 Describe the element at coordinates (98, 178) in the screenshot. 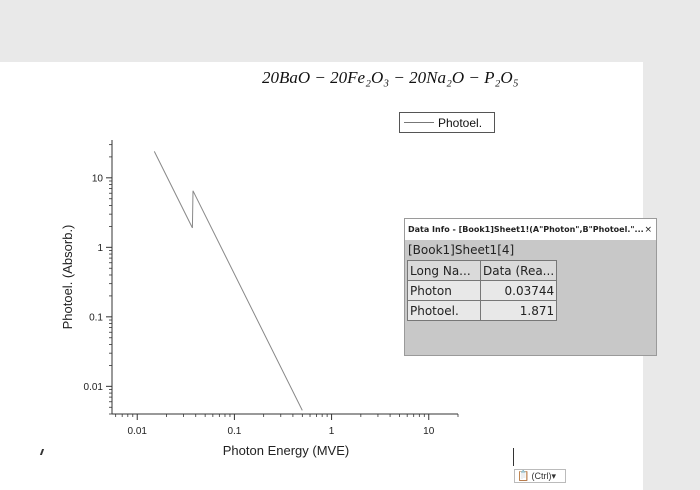

I see `y-tick-label: 10` at that location.